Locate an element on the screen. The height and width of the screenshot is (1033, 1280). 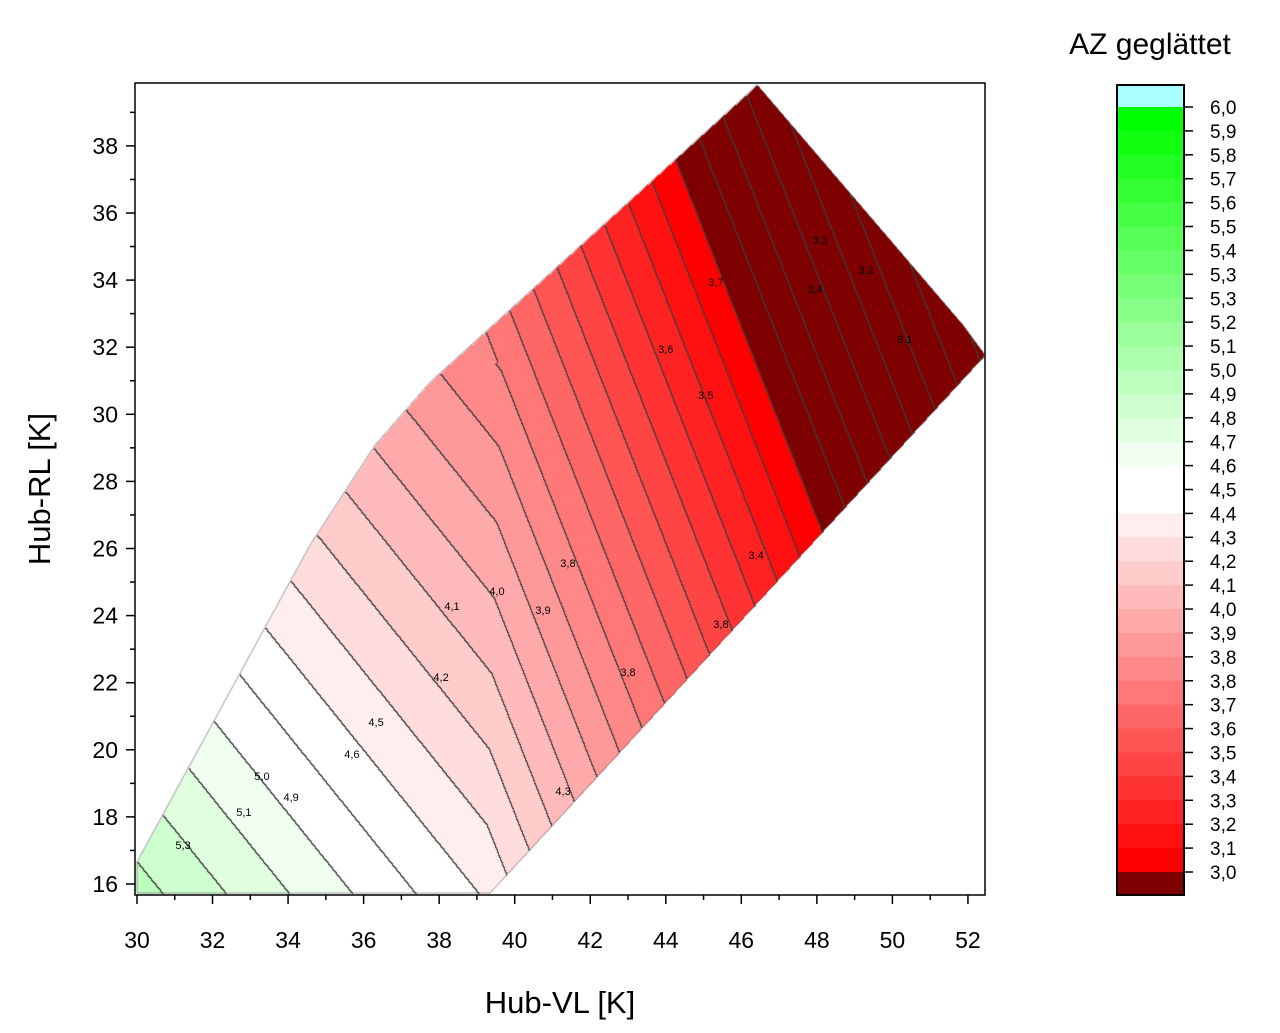
colorbar-label: 3,8 is located at coordinates (1223, 658).